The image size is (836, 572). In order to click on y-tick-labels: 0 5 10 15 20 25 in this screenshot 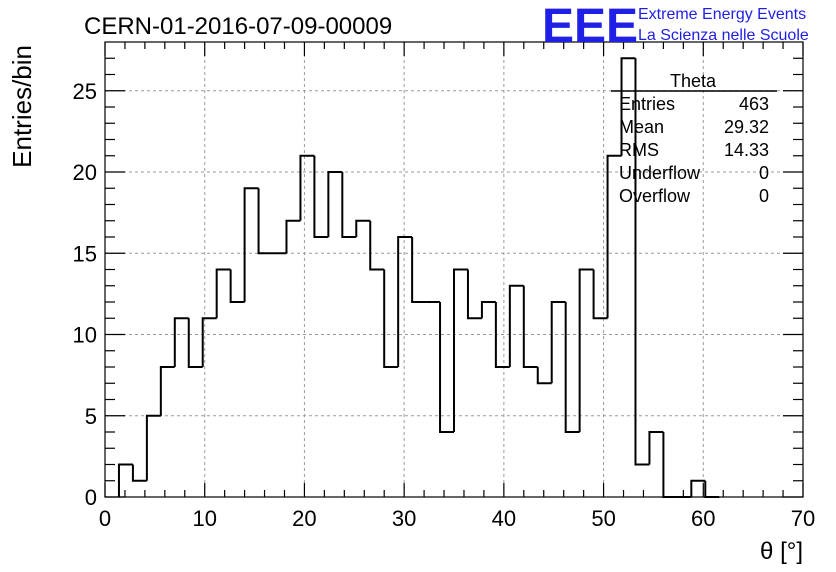, I will do `click(85, 294)`.